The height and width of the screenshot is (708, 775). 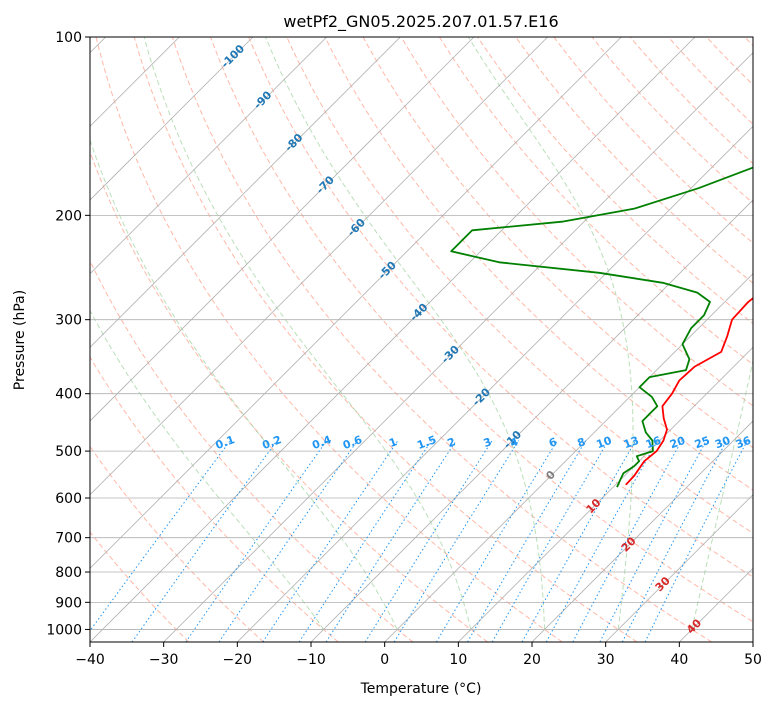 I want to click on mixing-ratio-label: 20, so click(x=677, y=443).